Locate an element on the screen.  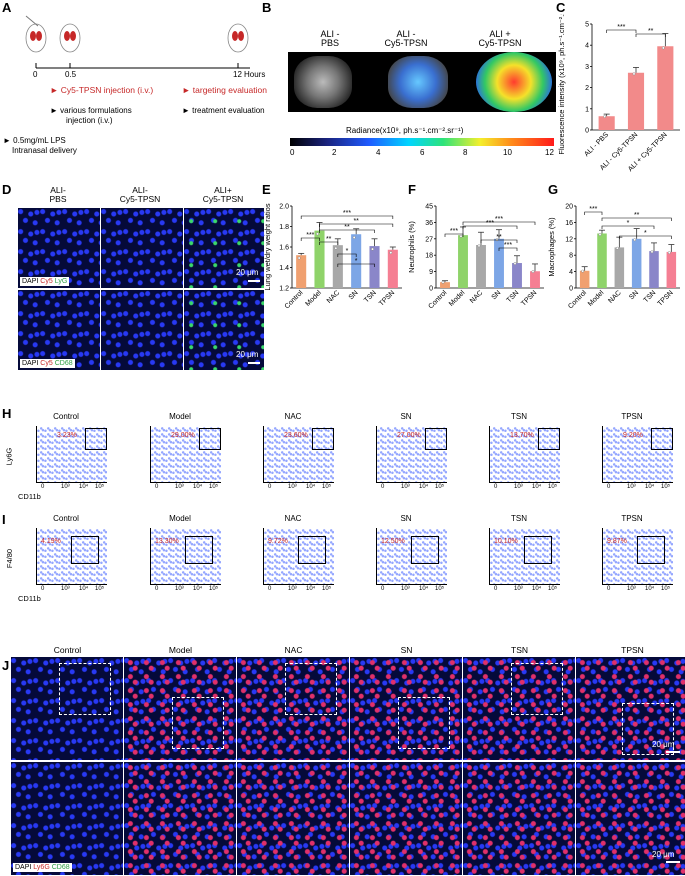
flow-group-title: NAC is located at coordinates (293, 416).